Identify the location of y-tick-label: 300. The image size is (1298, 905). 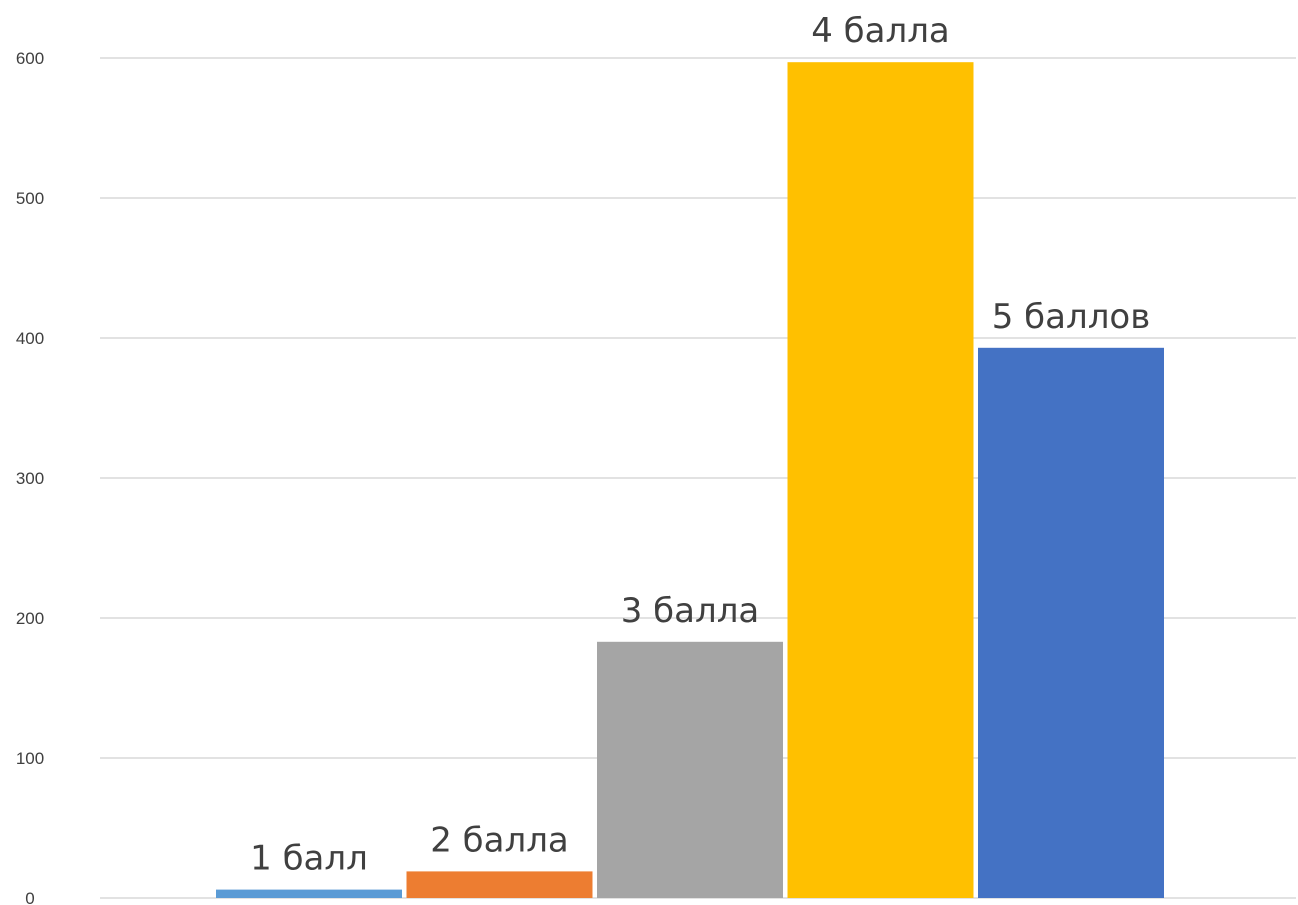
(30, 478).